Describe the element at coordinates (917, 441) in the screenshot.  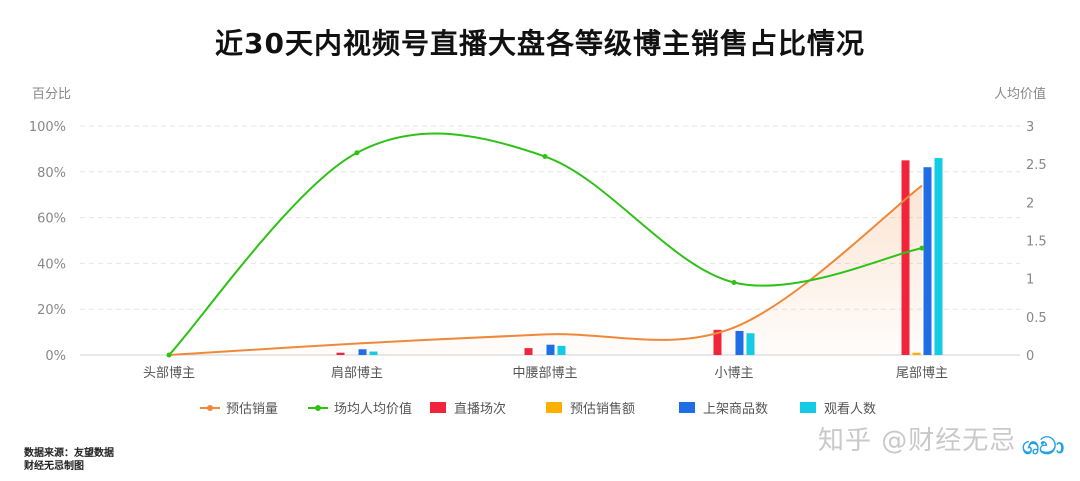
I see `watermark-text: 知乎 @财经无忌` at that location.